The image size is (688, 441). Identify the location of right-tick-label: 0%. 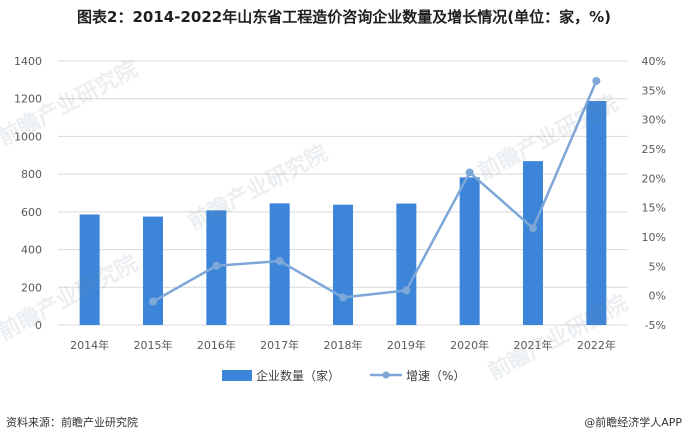
(657, 296).